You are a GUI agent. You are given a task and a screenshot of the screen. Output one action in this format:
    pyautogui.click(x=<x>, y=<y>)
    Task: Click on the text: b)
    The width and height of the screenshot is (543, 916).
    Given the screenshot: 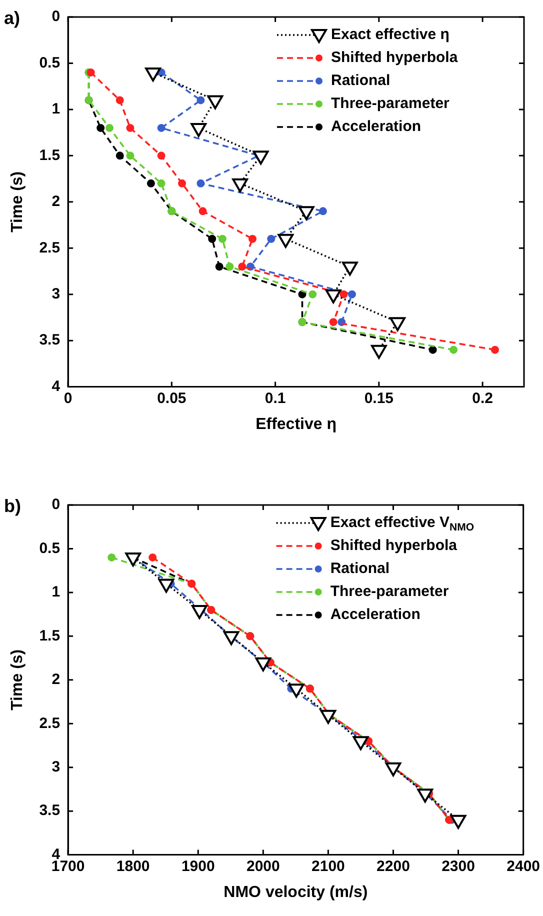 What is the action you would take?
    pyautogui.click(x=12, y=506)
    